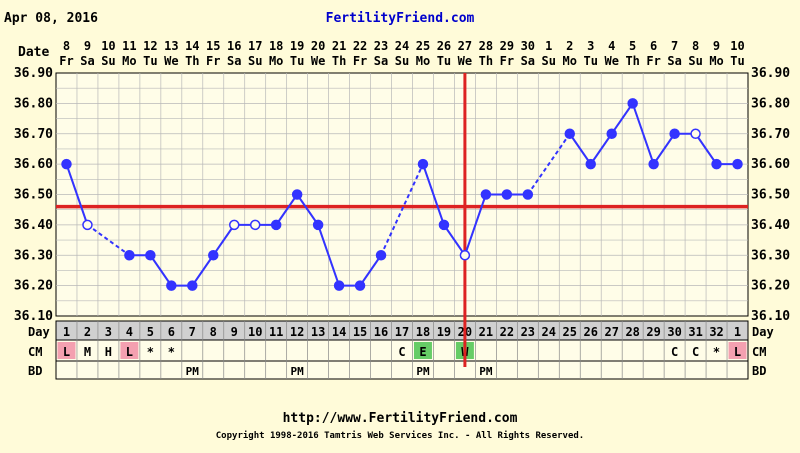 The width and height of the screenshot is (800, 453). Describe the element at coordinates (590, 46) in the screenshot. I see `date-tick: 3` at that location.